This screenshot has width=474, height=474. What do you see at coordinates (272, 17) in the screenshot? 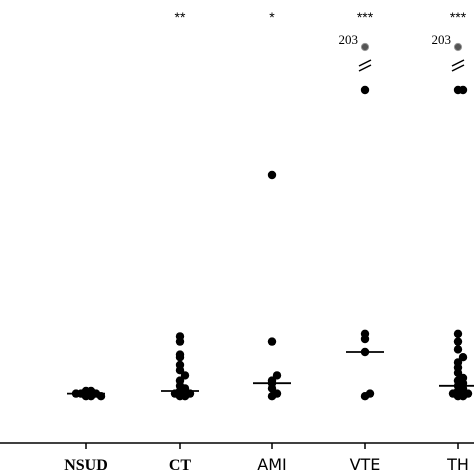
I see `significance-ami: *` at bounding box center [272, 17].